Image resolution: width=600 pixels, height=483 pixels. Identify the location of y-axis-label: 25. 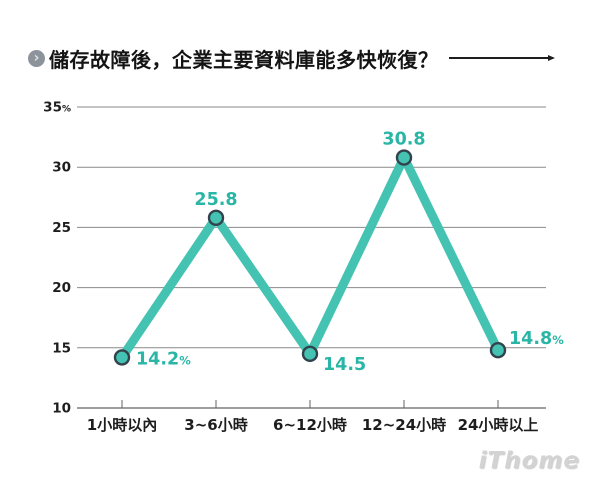
(61, 228).